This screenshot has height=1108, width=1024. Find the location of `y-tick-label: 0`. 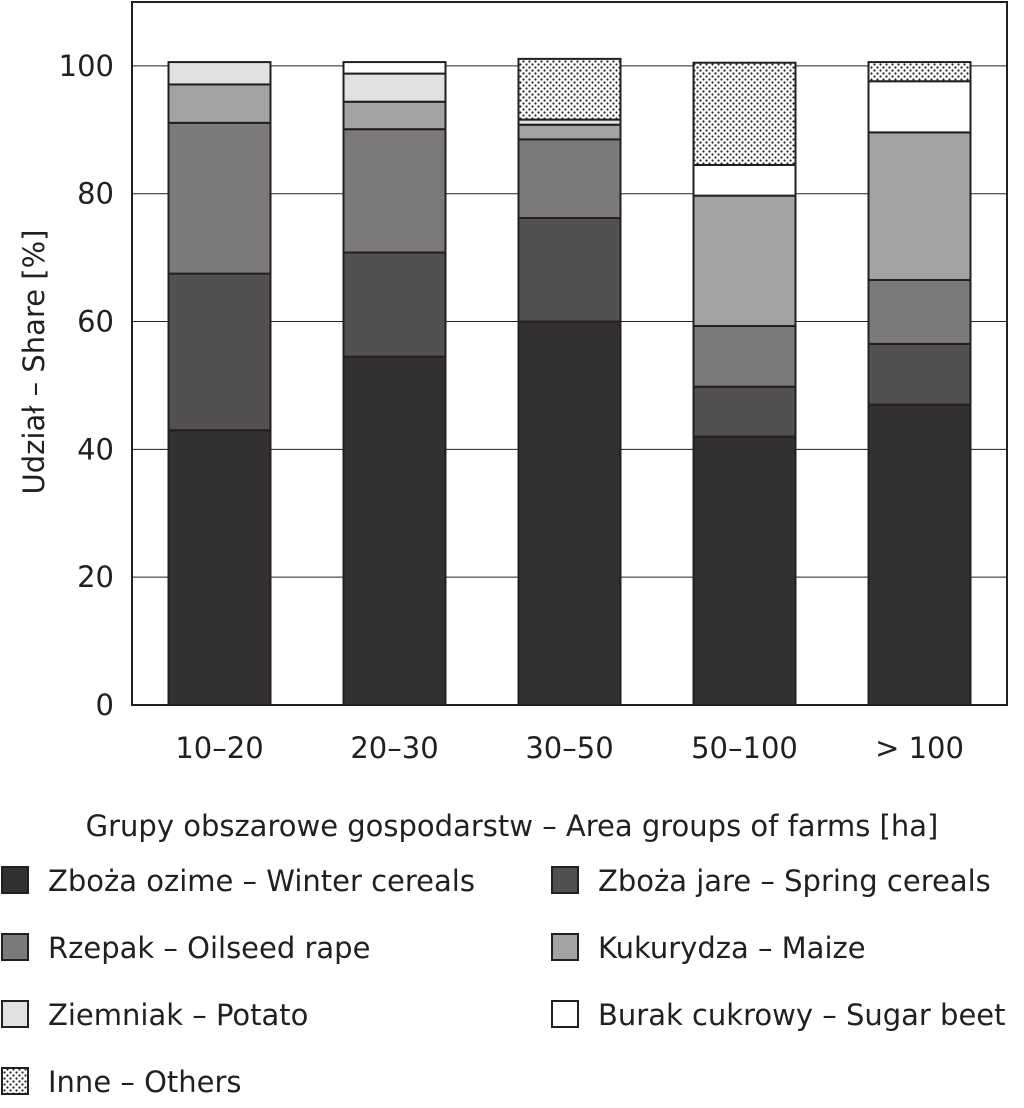

y-tick-label: 0 is located at coordinates (105, 705).